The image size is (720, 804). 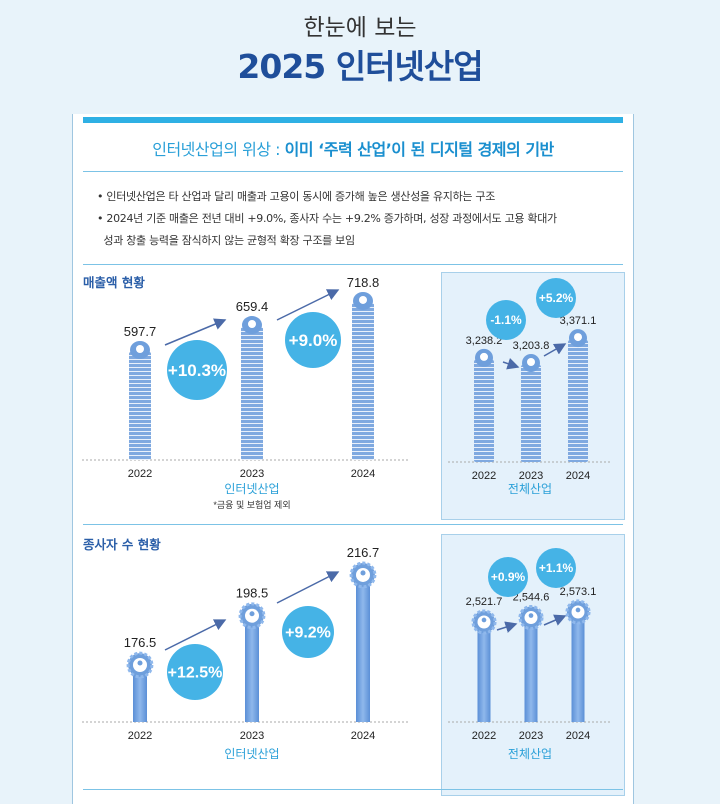 What do you see at coordinates (226, 240) in the screenshot?
I see `bullet: 성과 창출 능력을 잠식하지 않는 균형적 확장 구조를 보임` at bounding box center [226, 240].